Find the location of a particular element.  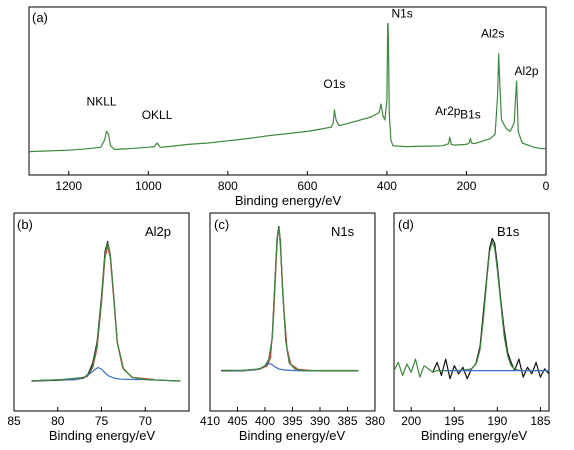

panel-a-xlabel: Binding energy/eV is located at coordinates (288, 200).